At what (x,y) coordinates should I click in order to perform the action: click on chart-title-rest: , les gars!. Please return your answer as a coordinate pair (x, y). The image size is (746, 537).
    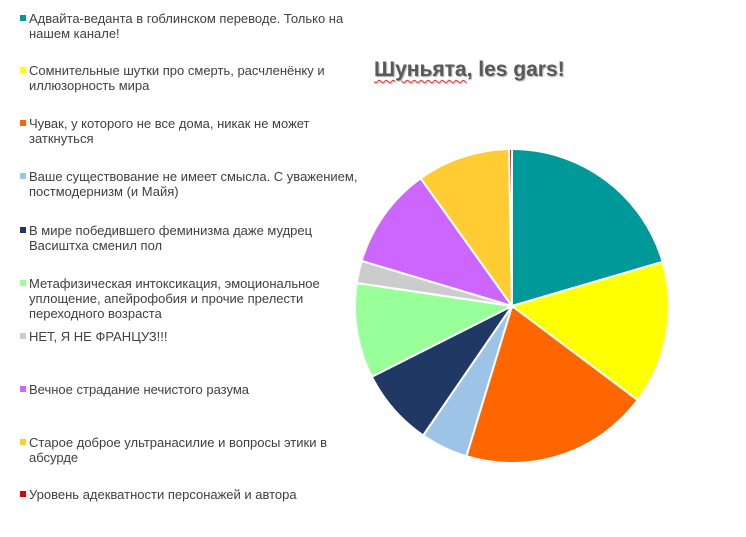
    Looking at the image, I should click on (515, 69).